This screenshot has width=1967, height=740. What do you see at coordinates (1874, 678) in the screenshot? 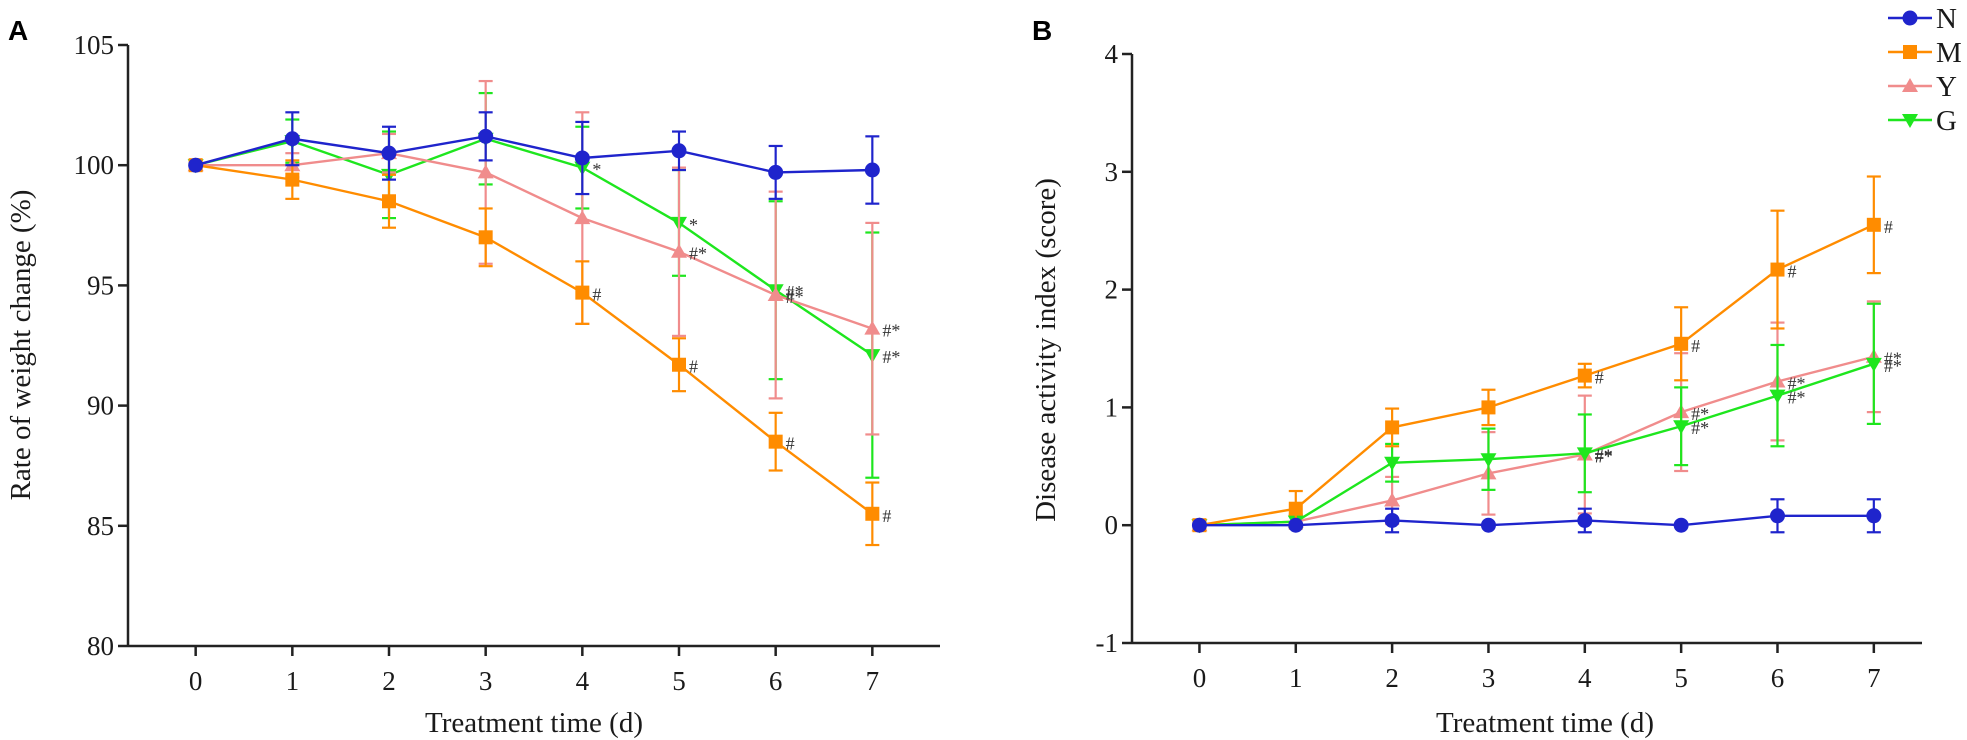
I see `panel-b-x-tick-label: 7` at bounding box center [1874, 678].